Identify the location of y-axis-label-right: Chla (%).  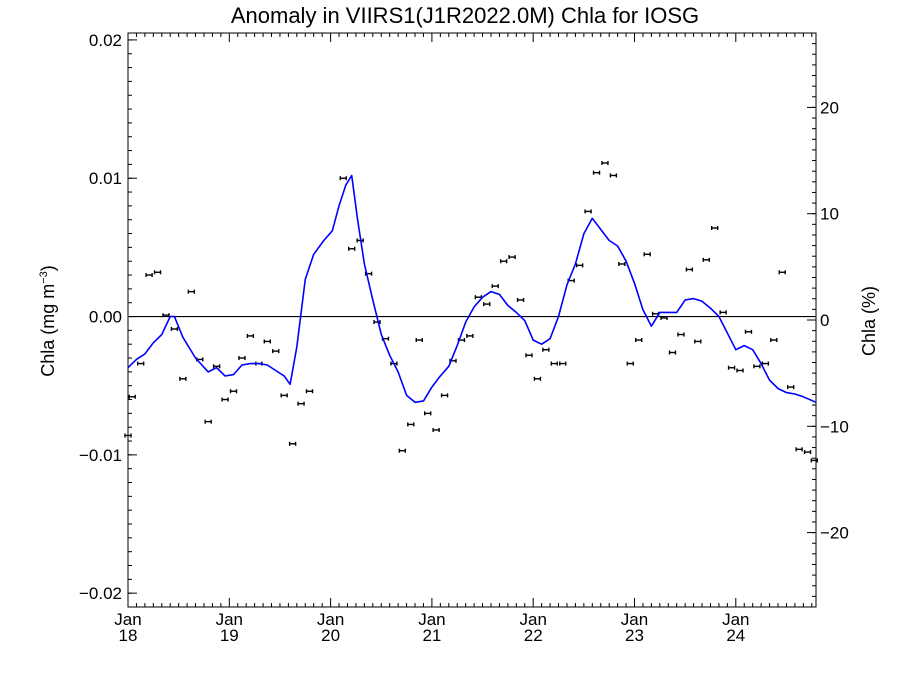
(869, 321).